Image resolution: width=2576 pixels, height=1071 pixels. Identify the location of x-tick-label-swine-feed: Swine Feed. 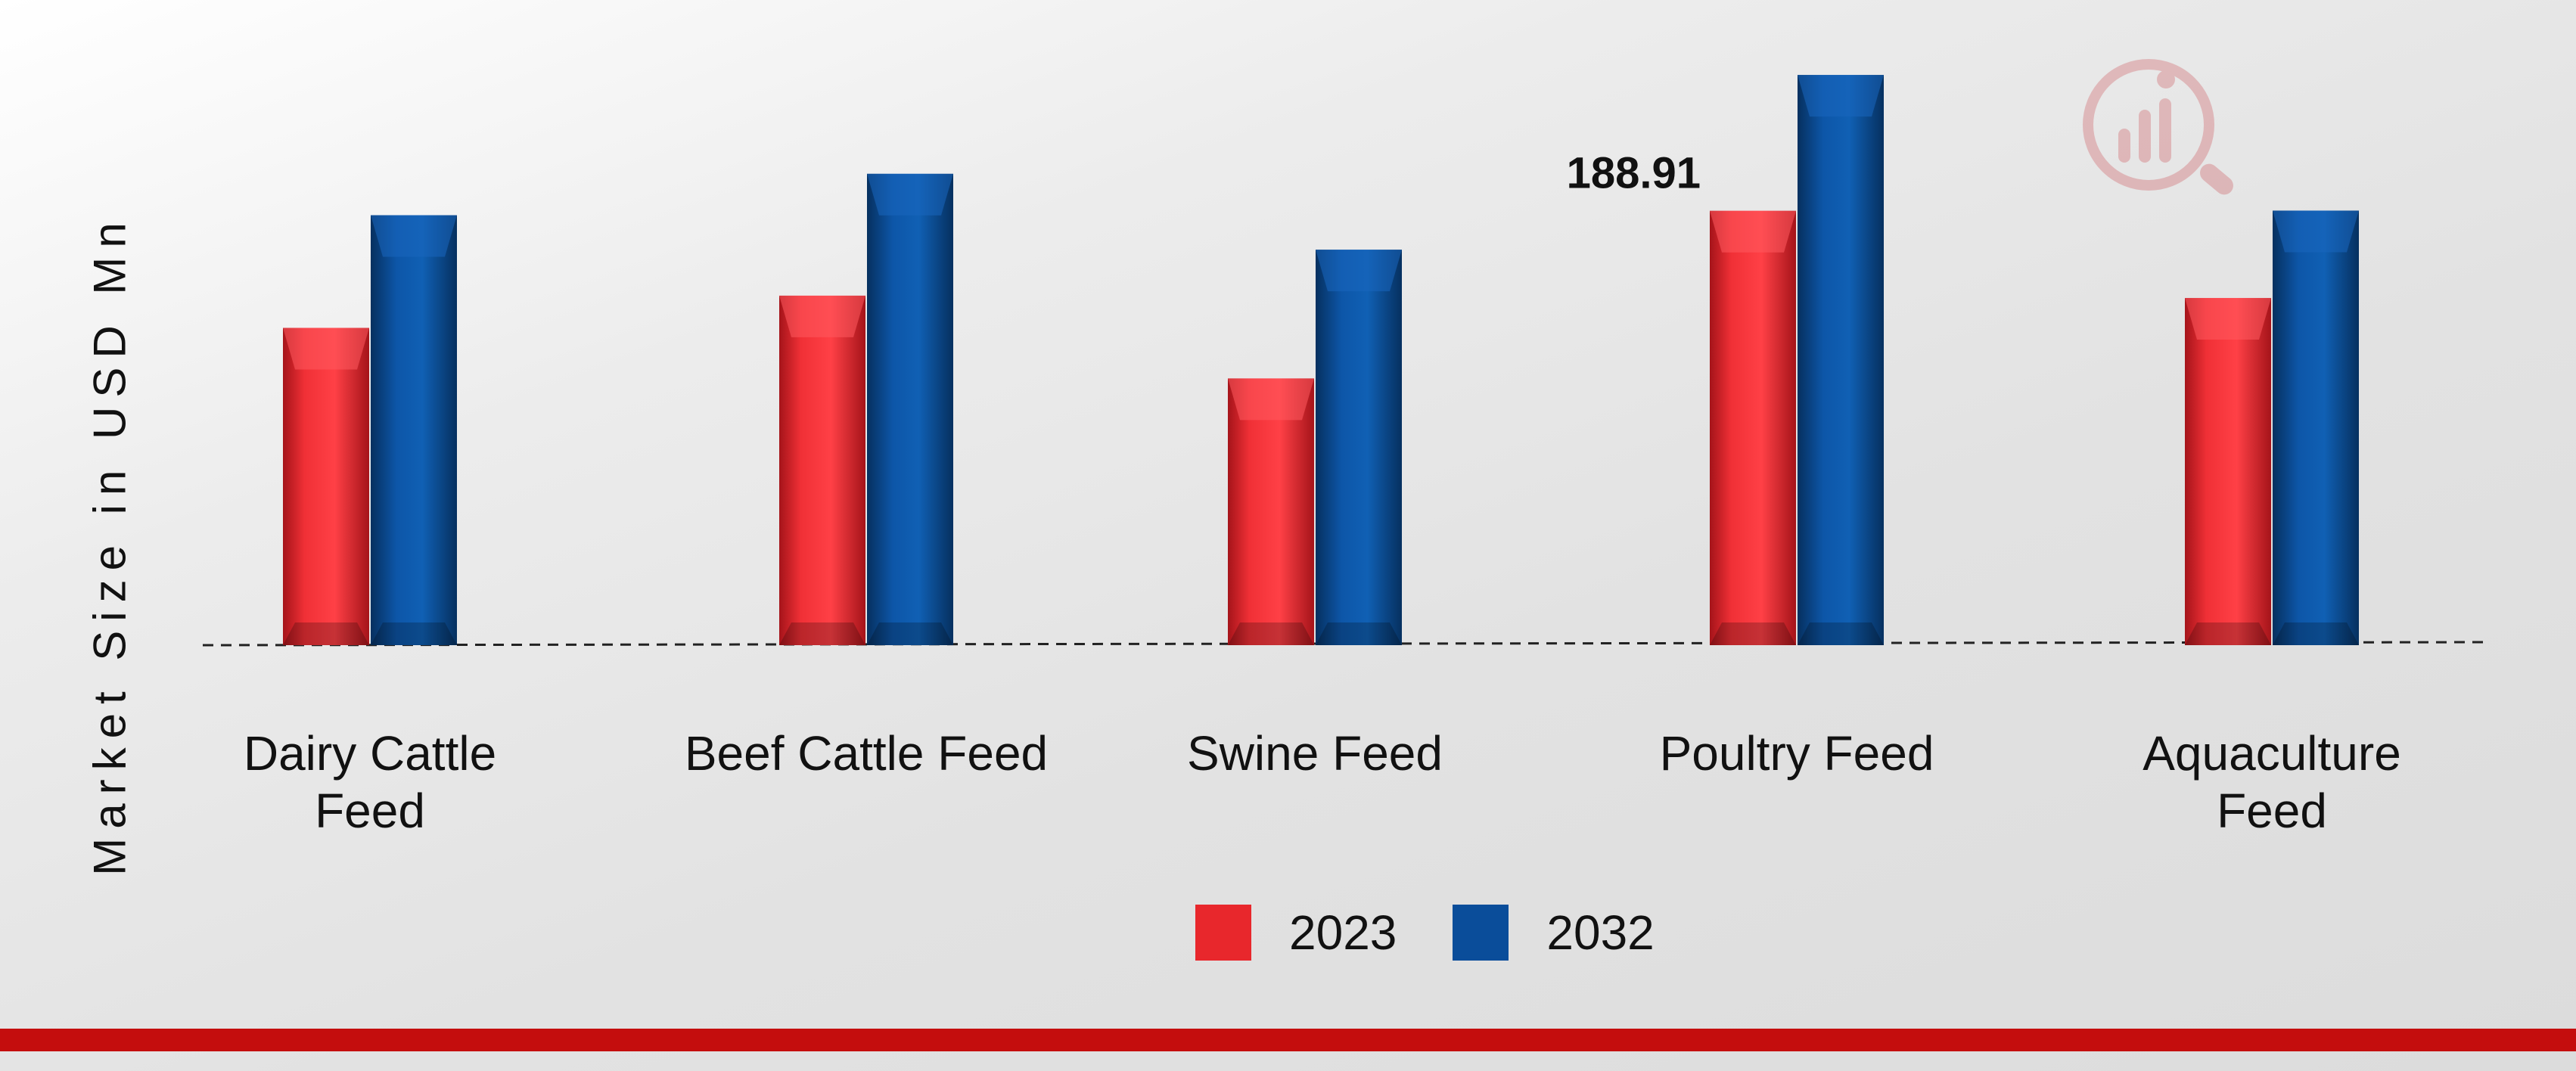
(1315, 753).